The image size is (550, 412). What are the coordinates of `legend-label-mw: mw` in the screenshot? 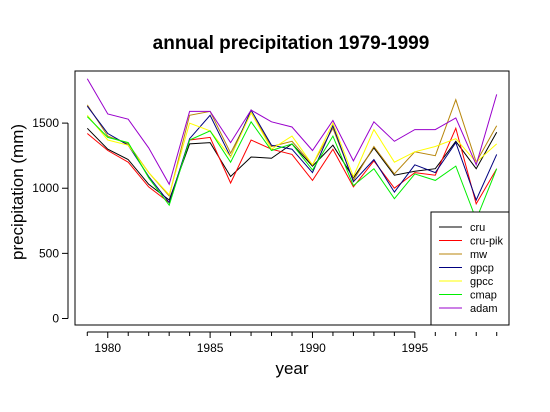 It's located at (478, 255).